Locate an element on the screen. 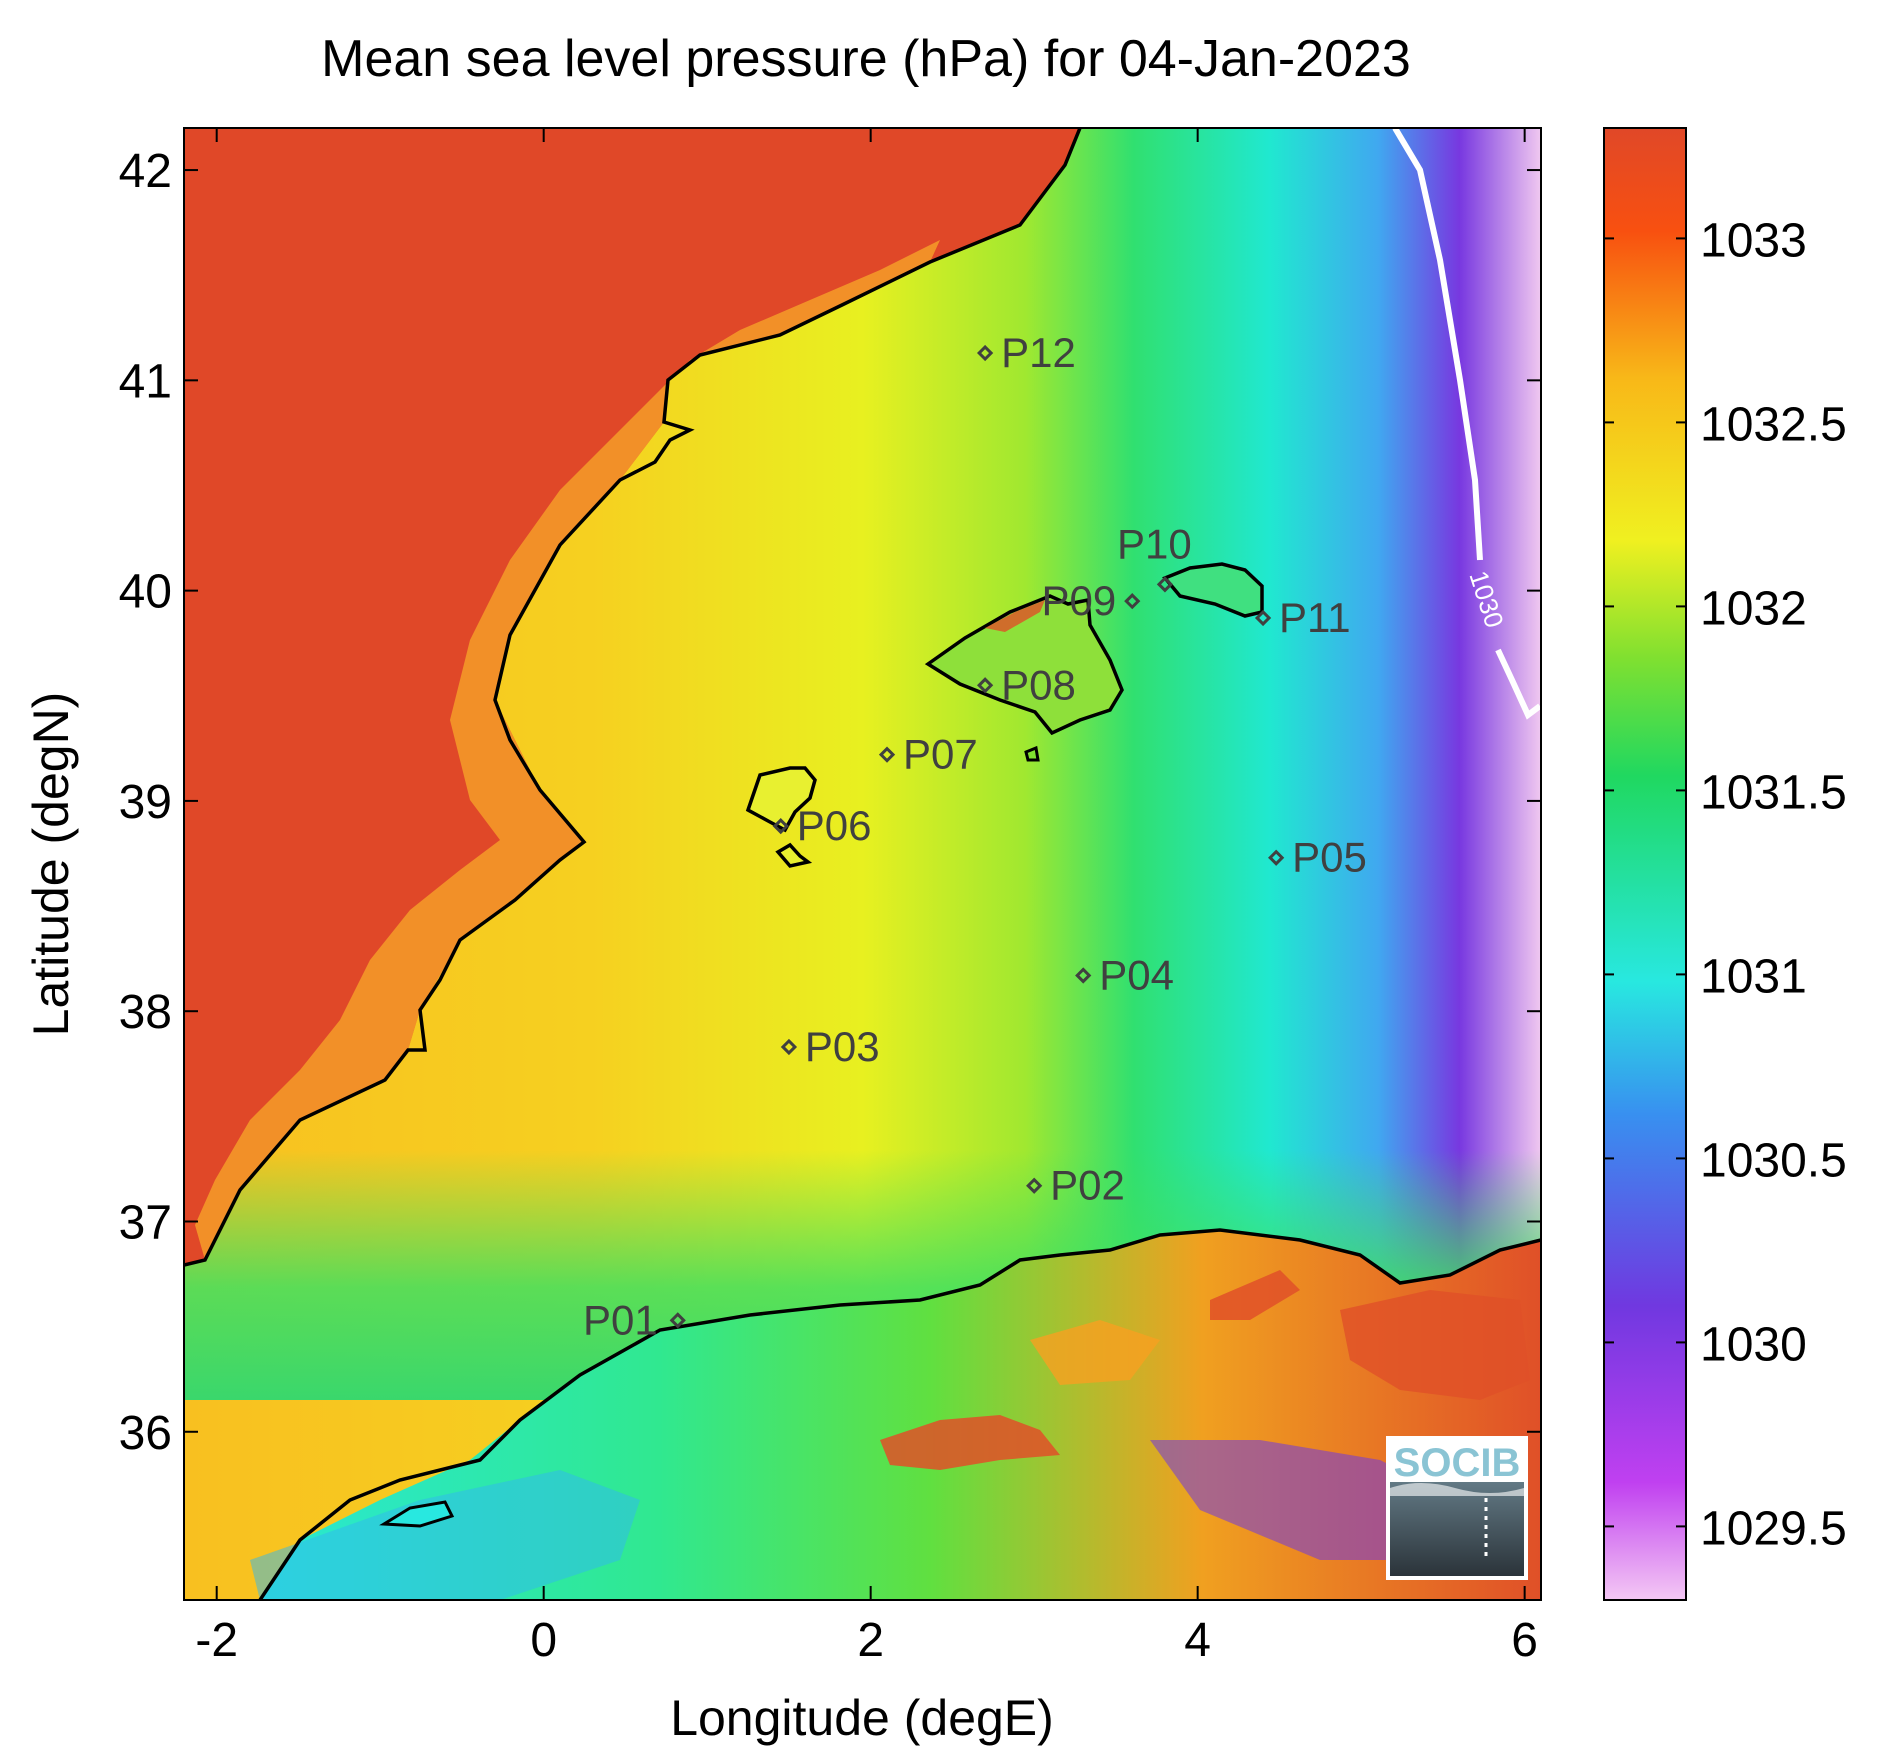  station-marker-p11 is located at coordinates (1263, 618).